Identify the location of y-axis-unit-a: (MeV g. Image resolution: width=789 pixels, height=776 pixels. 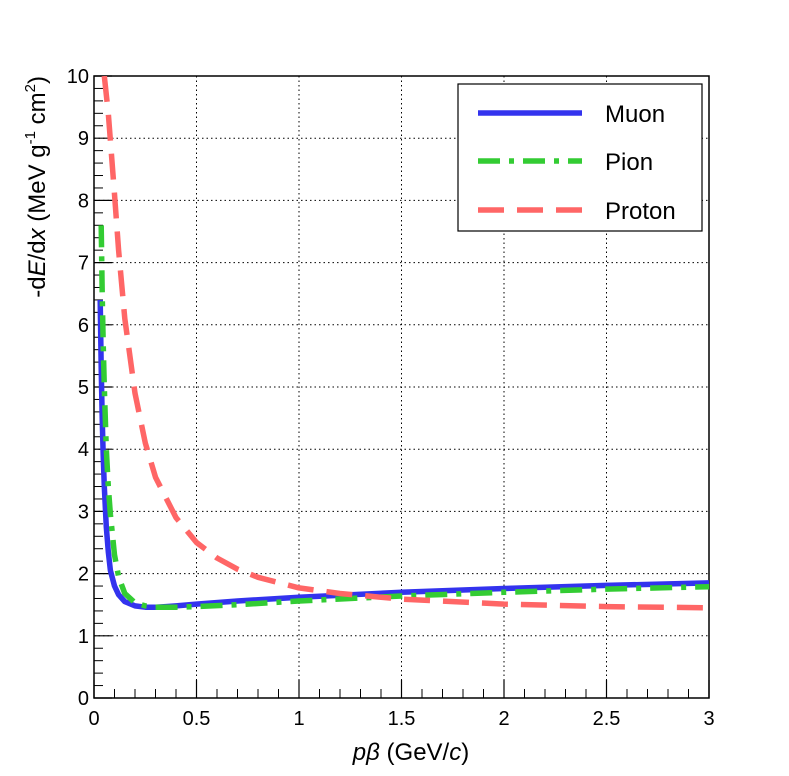
(37, 186).